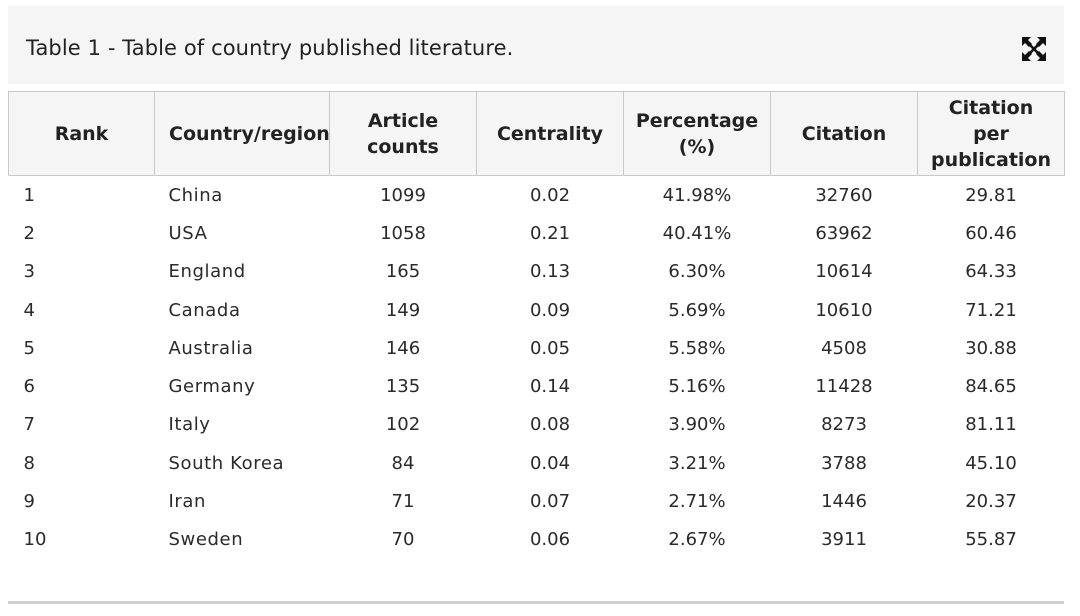 This screenshot has width=1080, height=616. What do you see at coordinates (29, 387) in the screenshot?
I see `cell-rank: 6` at bounding box center [29, 387].